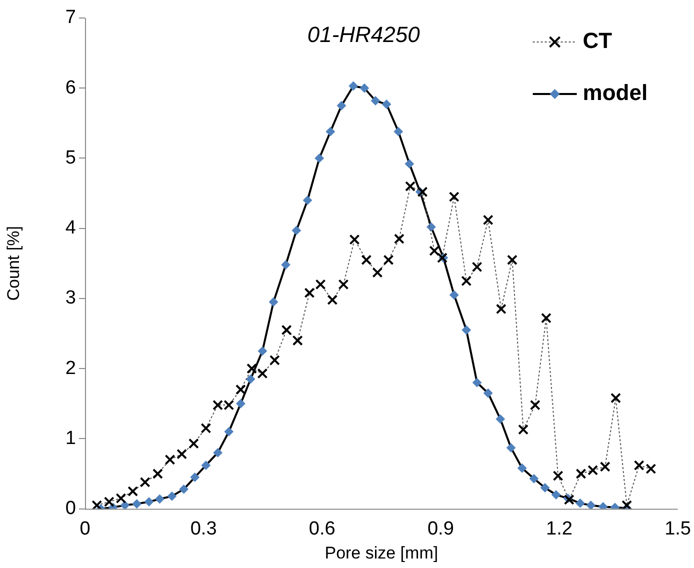 The image size is (694, 568). What do you see at coordinates (70, 509) in the screenshot?
I see `y-tick-label: 0` at bounding box center [70, 509].